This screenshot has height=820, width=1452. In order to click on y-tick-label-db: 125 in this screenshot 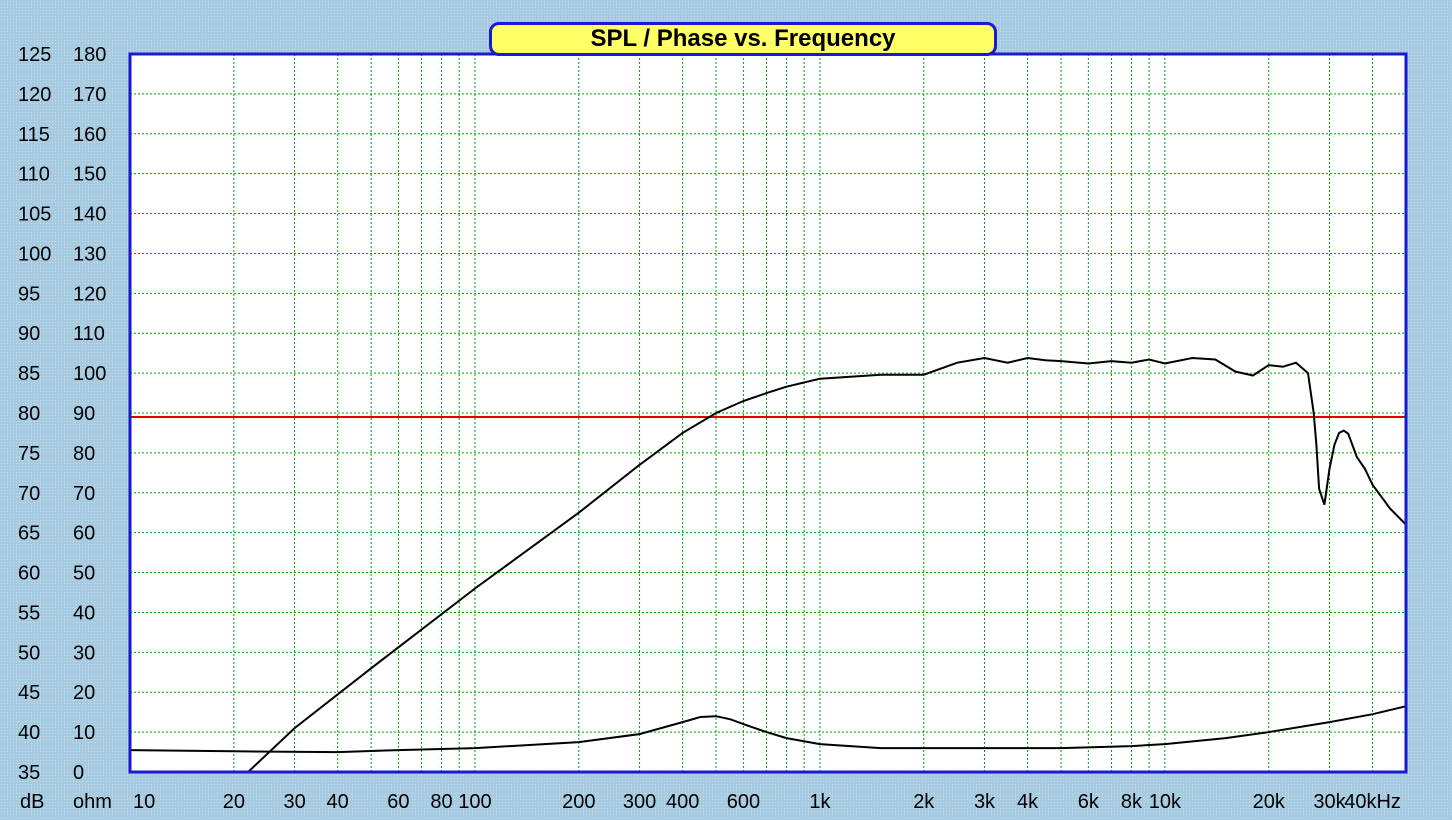, I will do `click(34, 55)`.